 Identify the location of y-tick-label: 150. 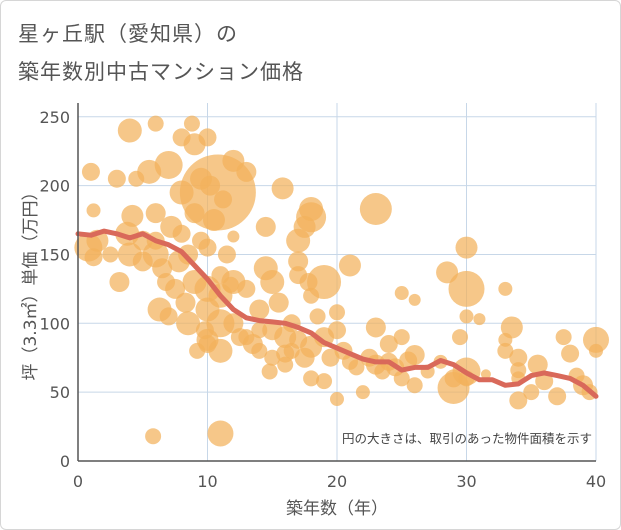
(54, 254).